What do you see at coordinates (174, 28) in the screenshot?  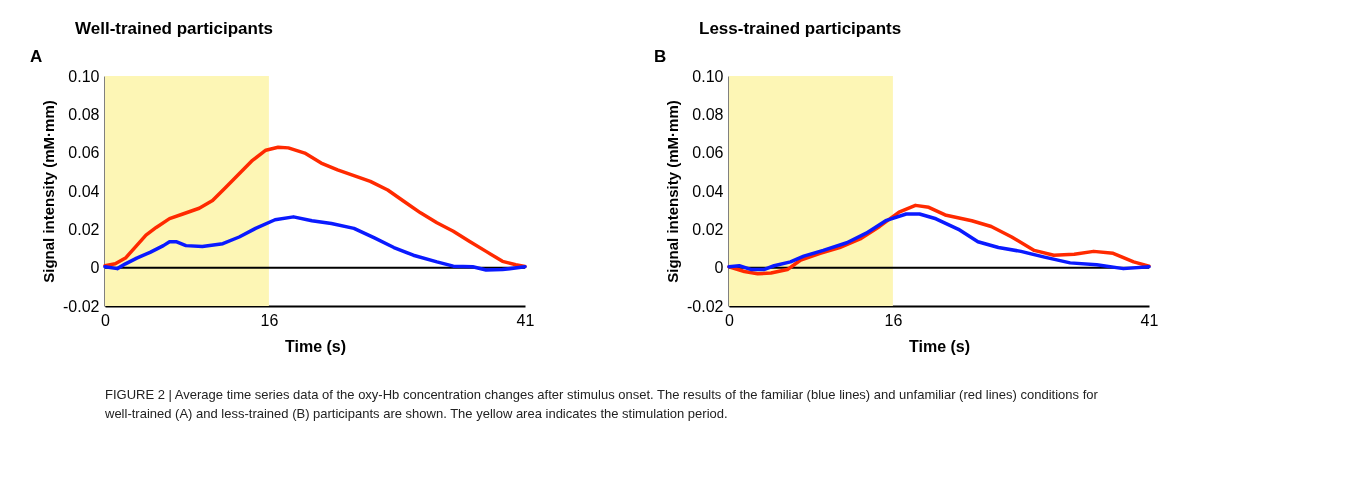 I see `chart-title: Well-trained participants` at bounding box center [174, 28].